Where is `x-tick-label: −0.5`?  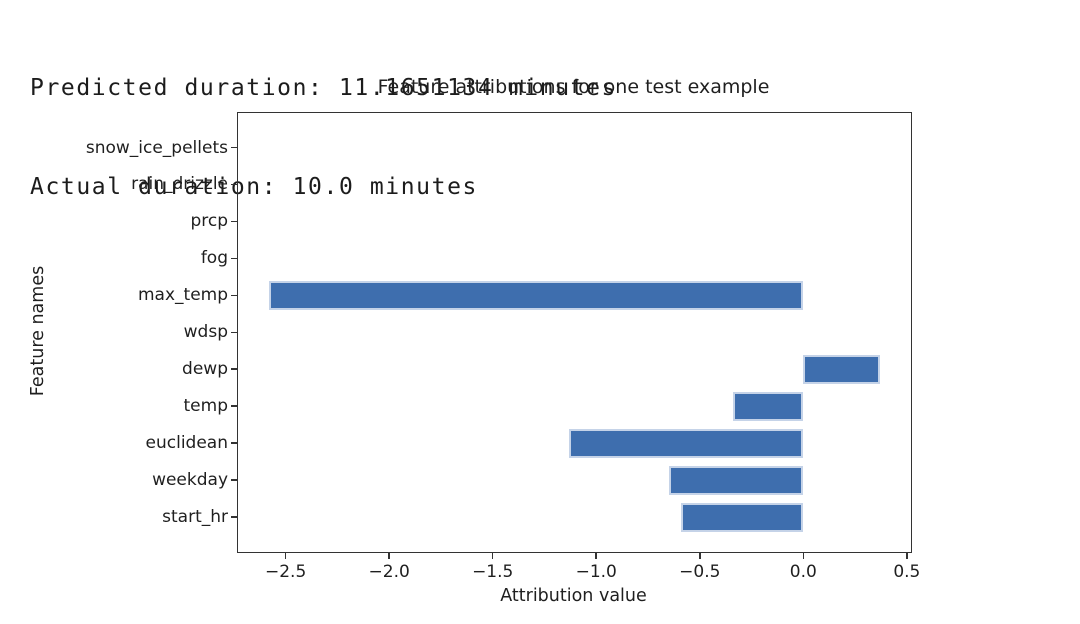
x-tick-label: −0.5 is located at coordinates (700, 572).